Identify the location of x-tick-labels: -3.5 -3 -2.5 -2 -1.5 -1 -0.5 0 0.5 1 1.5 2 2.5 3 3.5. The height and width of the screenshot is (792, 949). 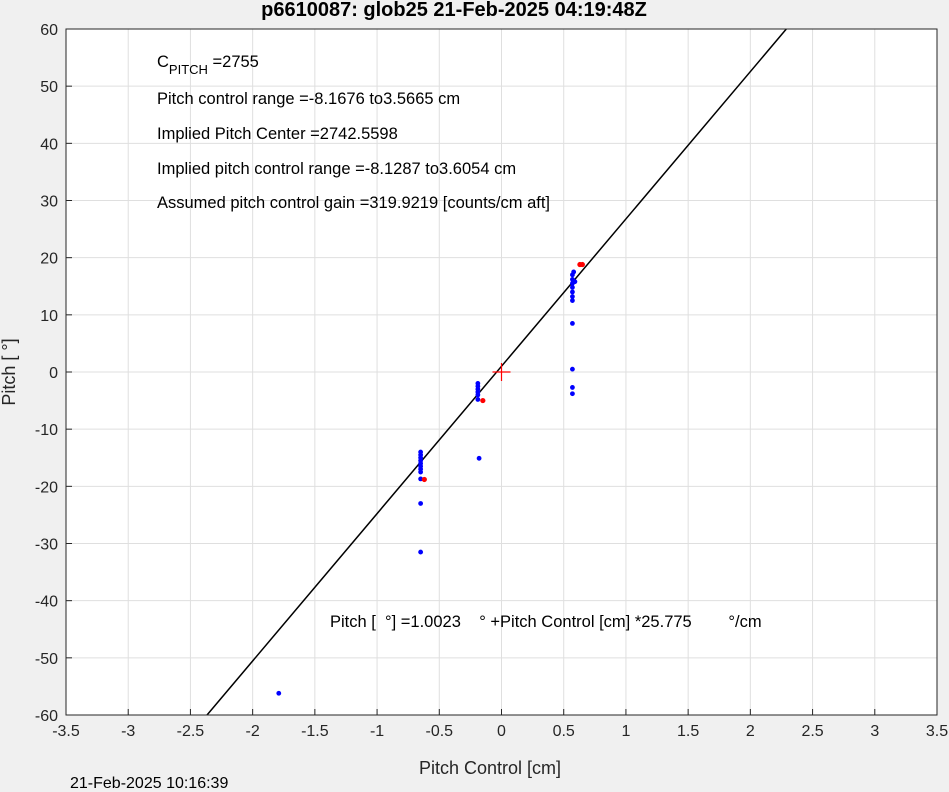
(500, 731).